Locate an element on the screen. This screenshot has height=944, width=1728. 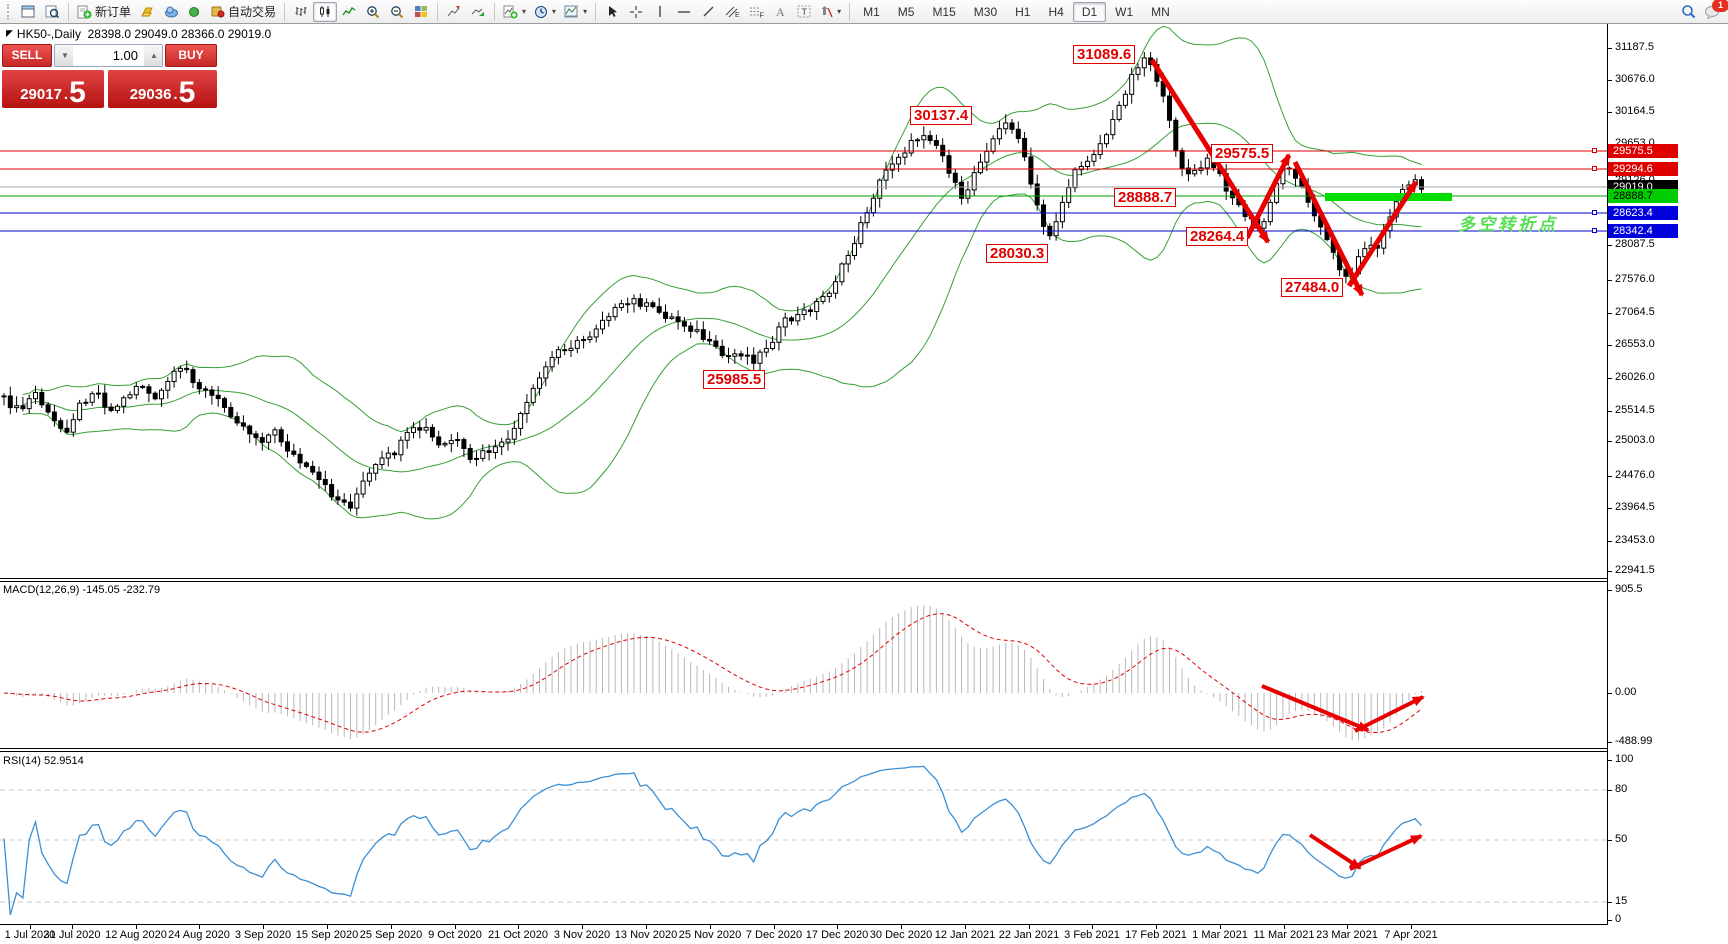
bar-chart-icon is located at coordinates (301, 12).